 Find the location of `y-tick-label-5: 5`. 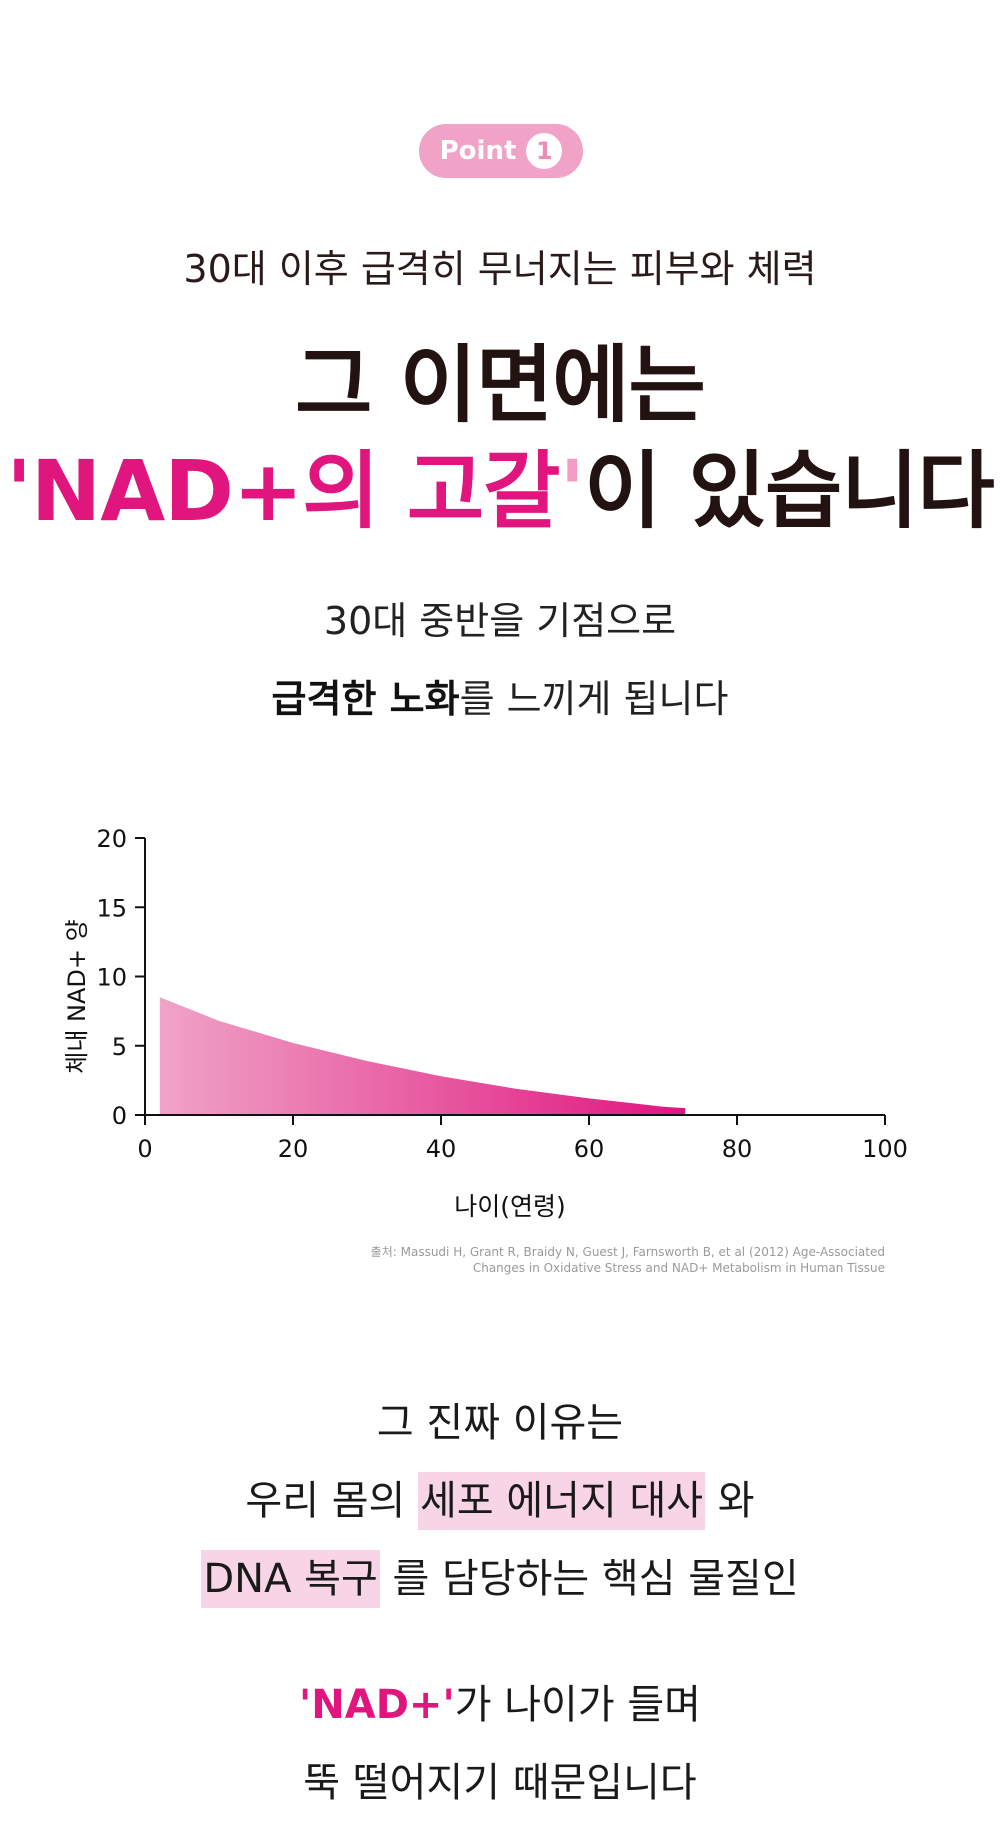

y-tick-label-5: 5 is located at coordinates (119, 1047).